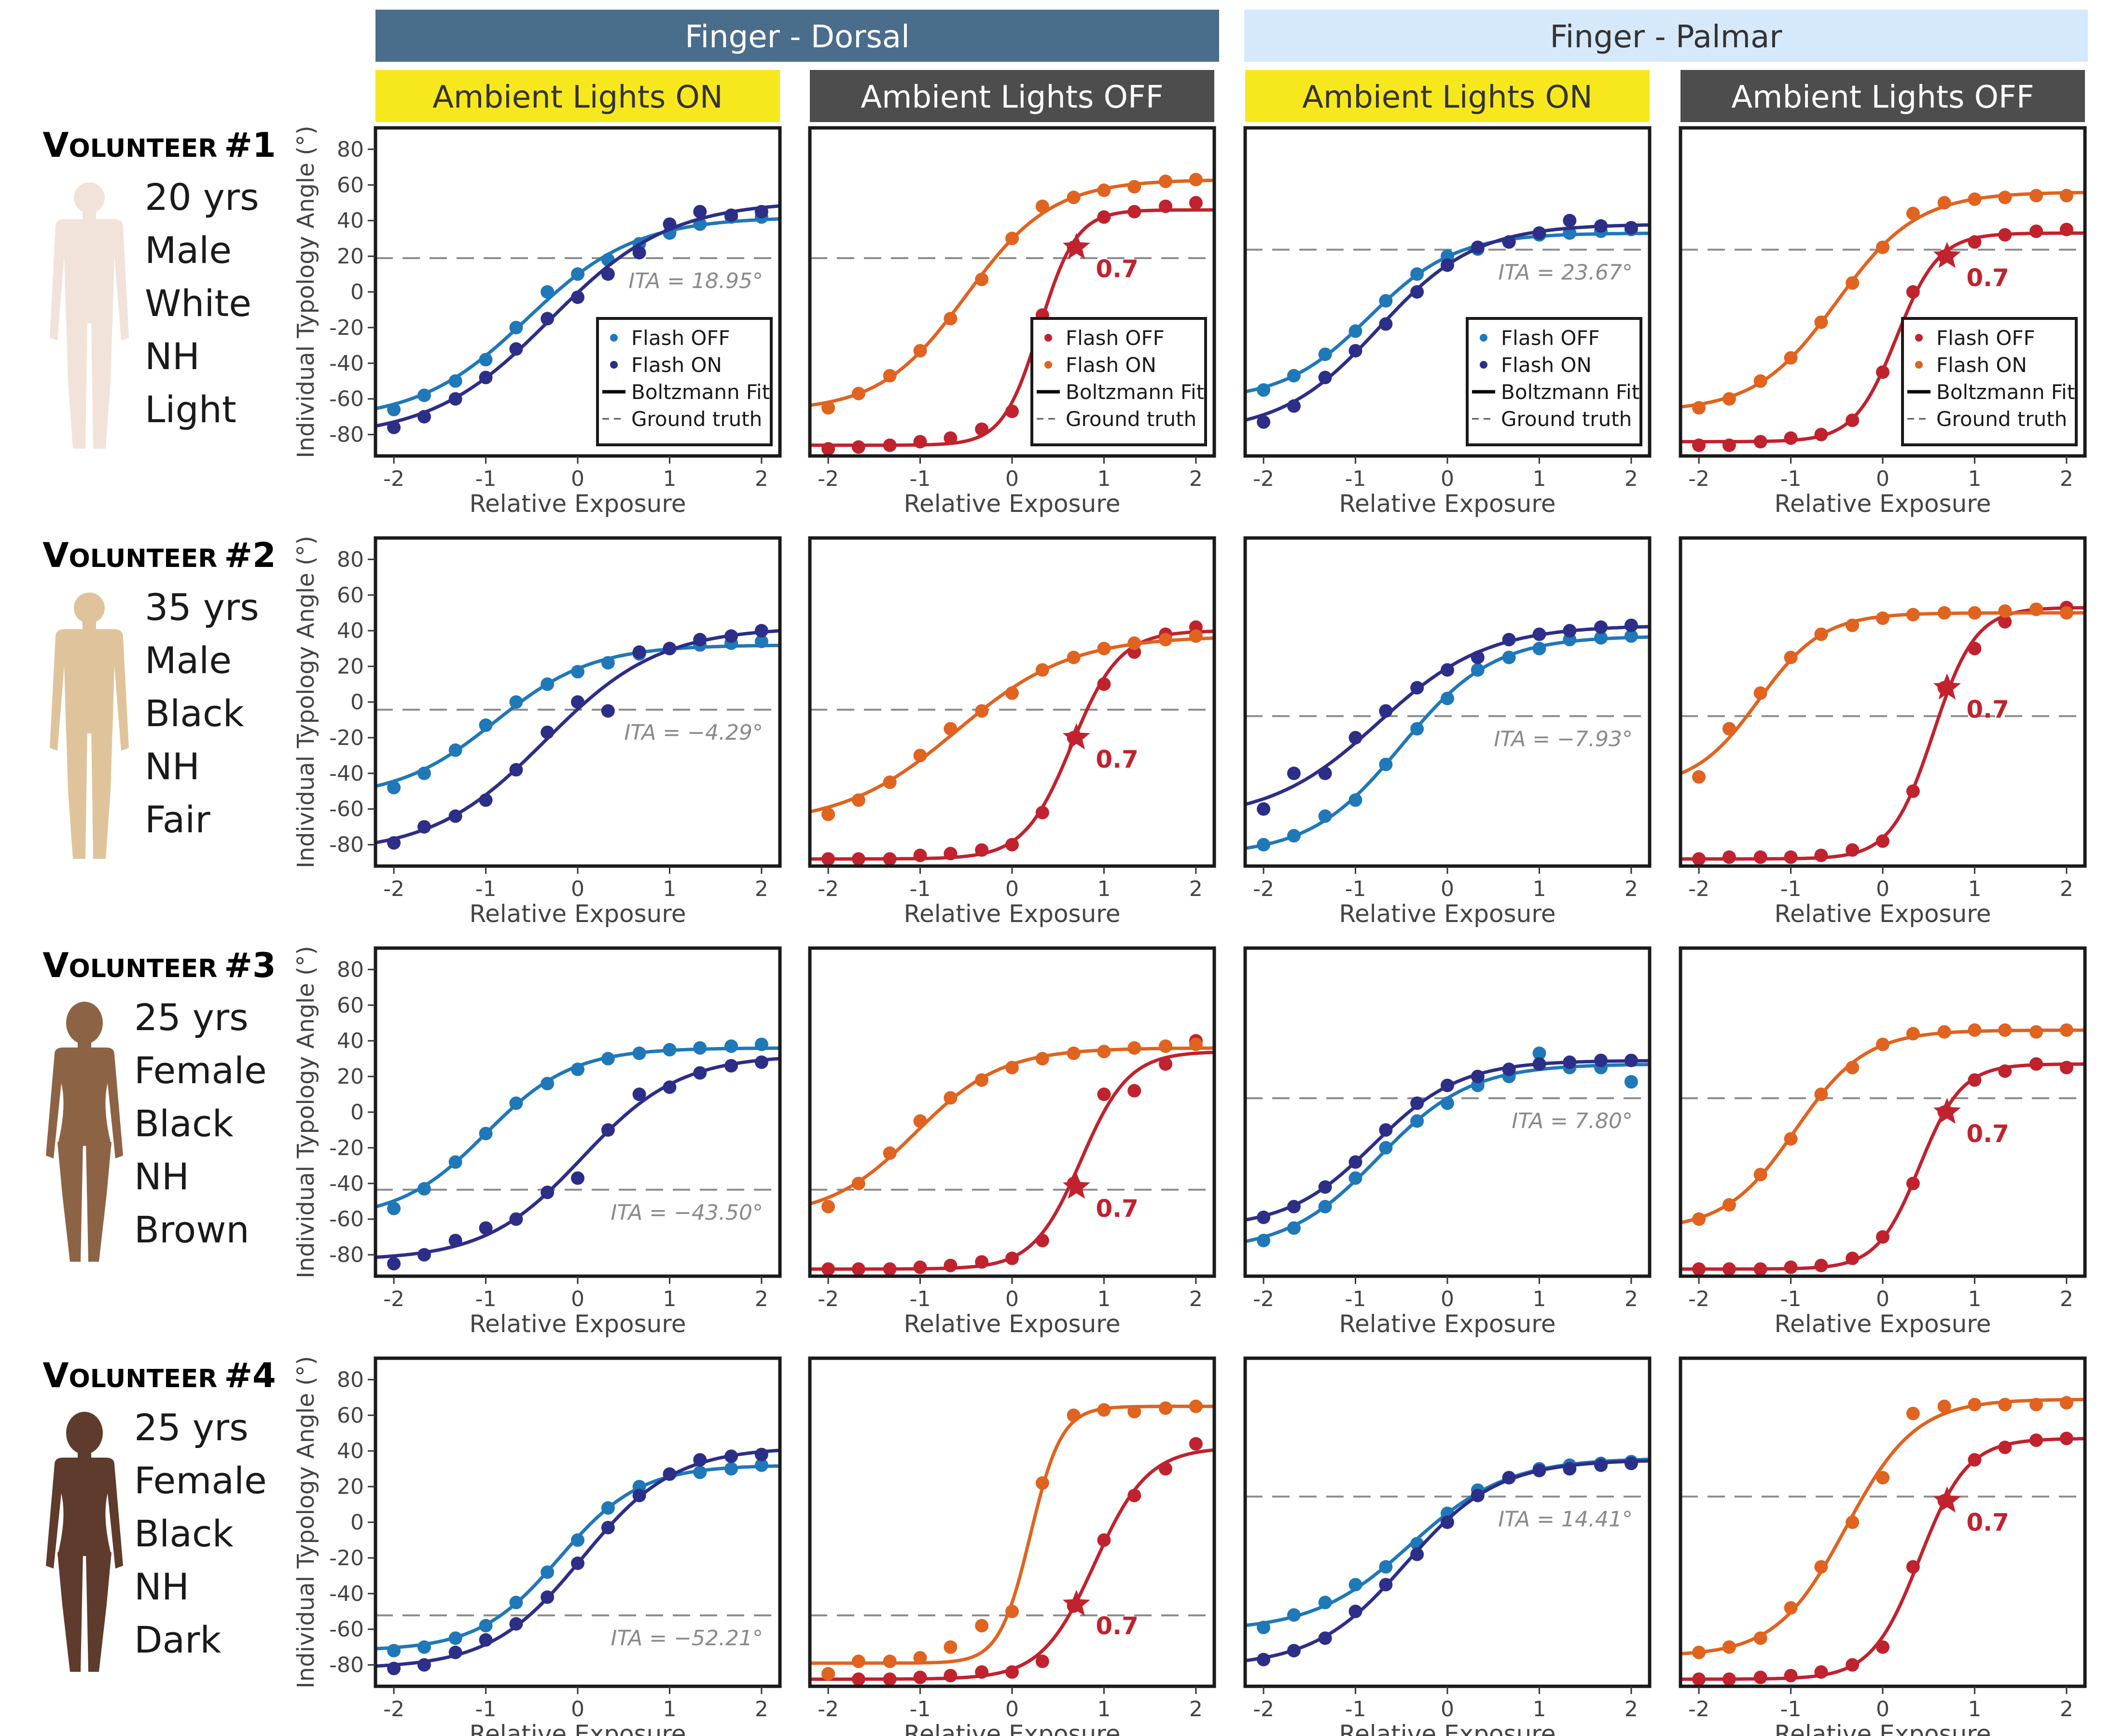 The height and width of the screenshot is (1736, 2111). What do you see at coordinates (305, 292) in the screenshot?
I see `y-axis-label: Individual Typology Angle (°)` at bounding box center [305, 292].